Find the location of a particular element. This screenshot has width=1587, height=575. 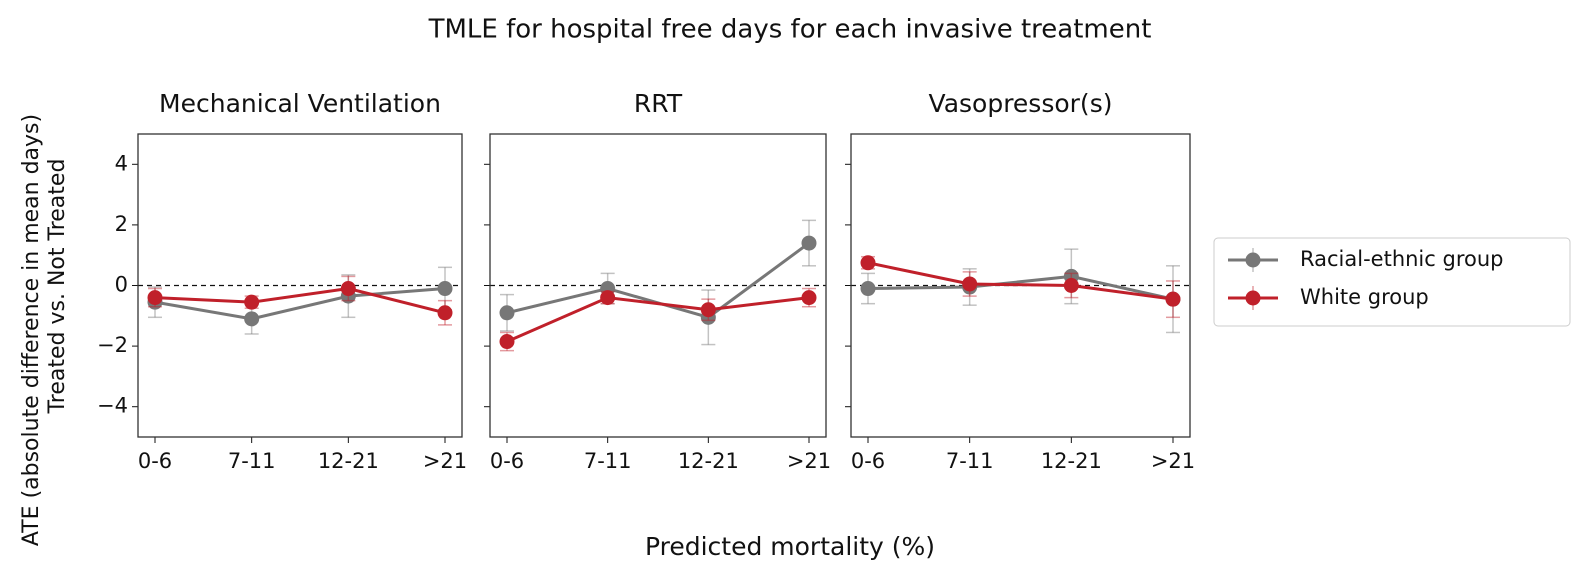

panel-title: RRT is located at coordinates (658, 103).